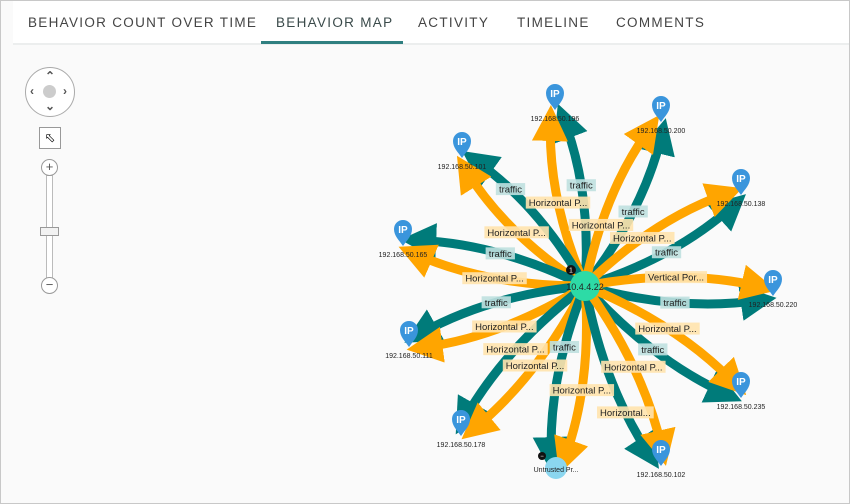 This screenshot has height=504, width=850. What do you see at coordinates (741, 391) in the screenshot?
I see `ip-node: IP 192.168.50.235` at bounding box center [741, 391].